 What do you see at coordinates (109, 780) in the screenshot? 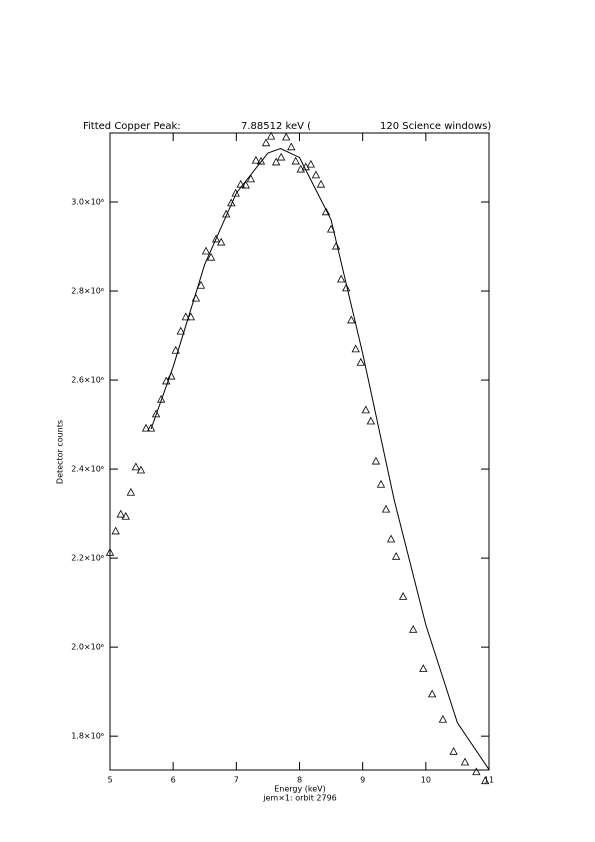
I see `x-tick-label: 5` at bounding box center [109, 780].